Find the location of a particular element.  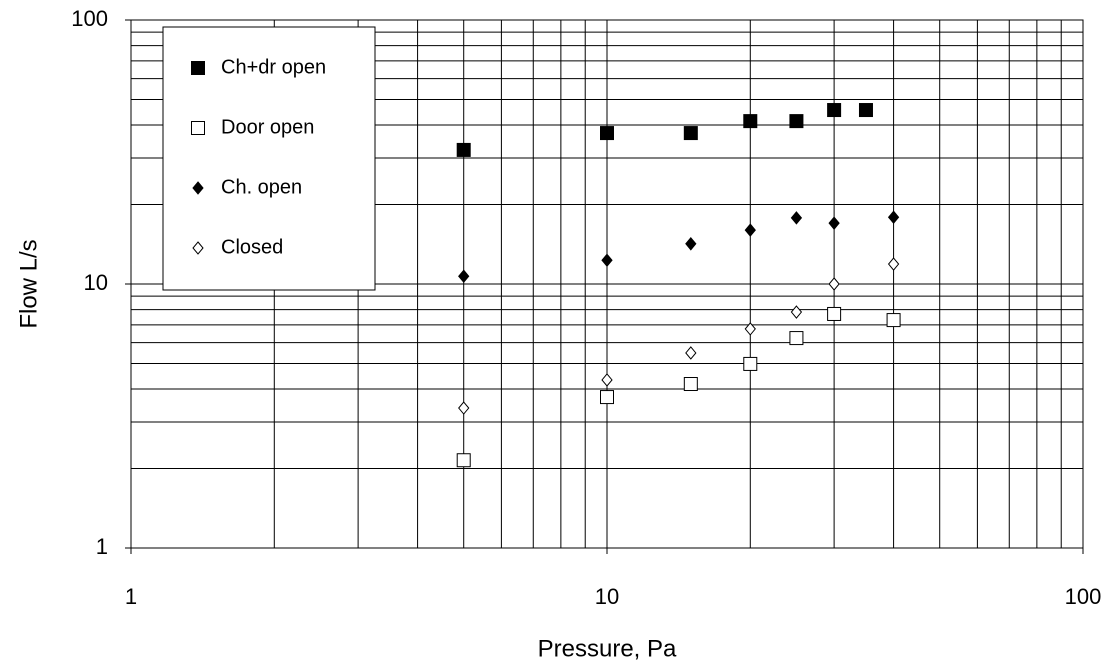

y-tick-label: 10 is located at coordinates (96, 282).